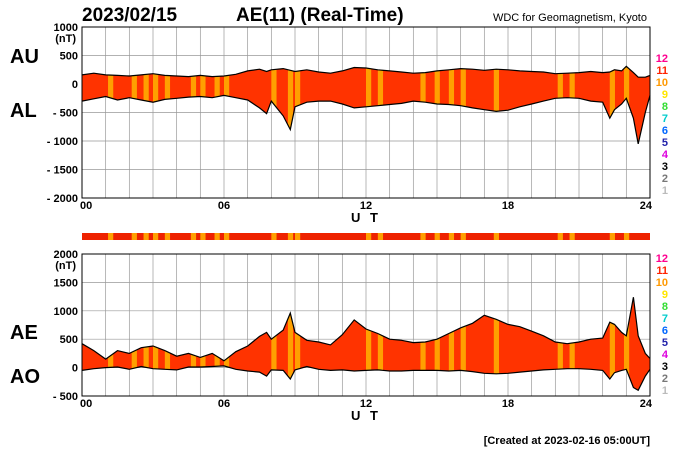 The width and height of the screenshot is (700, 450). Describe the element at coordinates (366, 236) in the screenshot. I see `station-count-strip` at that location.